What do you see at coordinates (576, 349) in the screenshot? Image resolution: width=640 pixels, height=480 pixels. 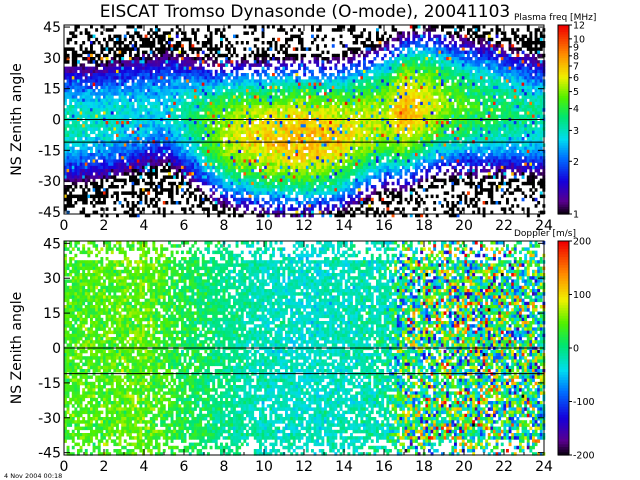 I see `colorbar-tick-label: 0` at bounding box center [576, 349].